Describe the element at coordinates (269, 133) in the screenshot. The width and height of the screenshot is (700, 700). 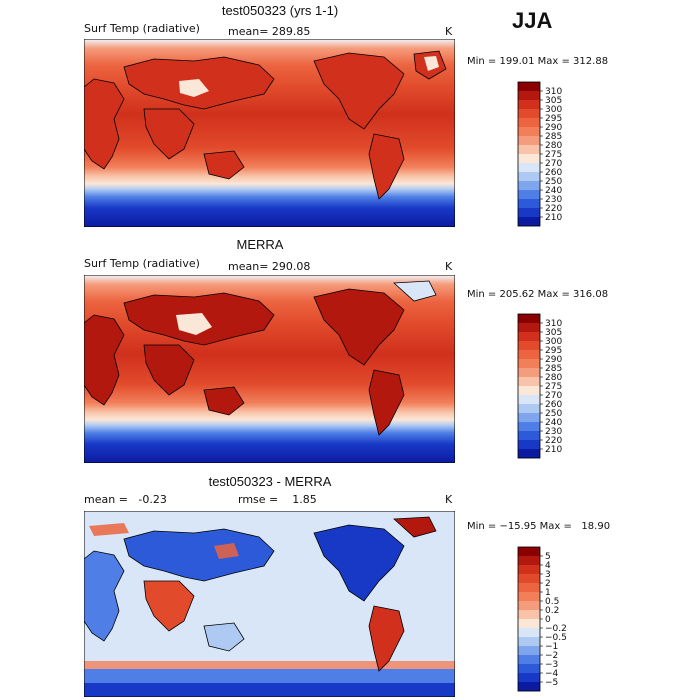
I see `panel-1-map` at that location.